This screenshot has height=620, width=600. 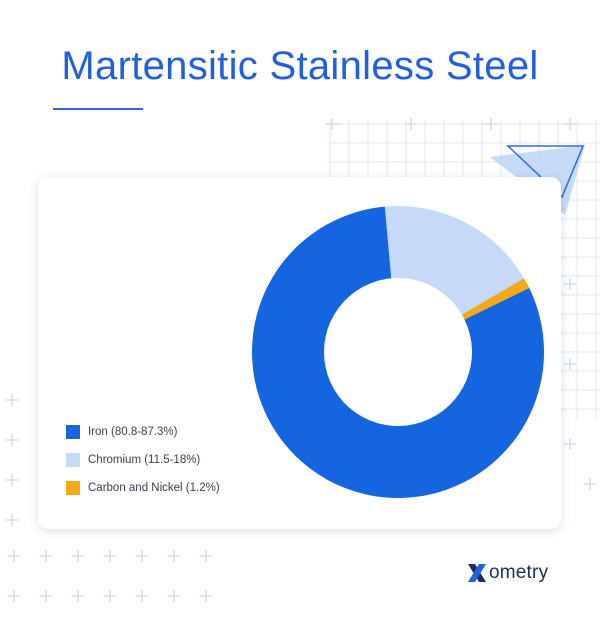 I want to click on donut-slice-carbon-nickel, so click(x=495, y=299).